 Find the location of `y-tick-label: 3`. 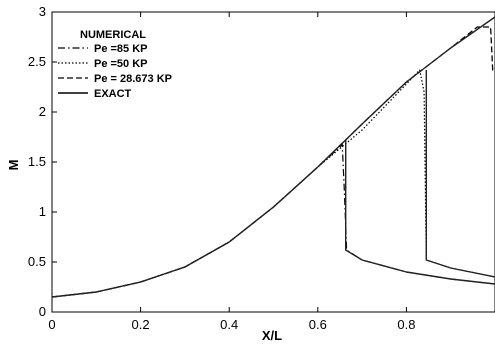

y-tick-label: 3 is located at coordinates (42, 11).